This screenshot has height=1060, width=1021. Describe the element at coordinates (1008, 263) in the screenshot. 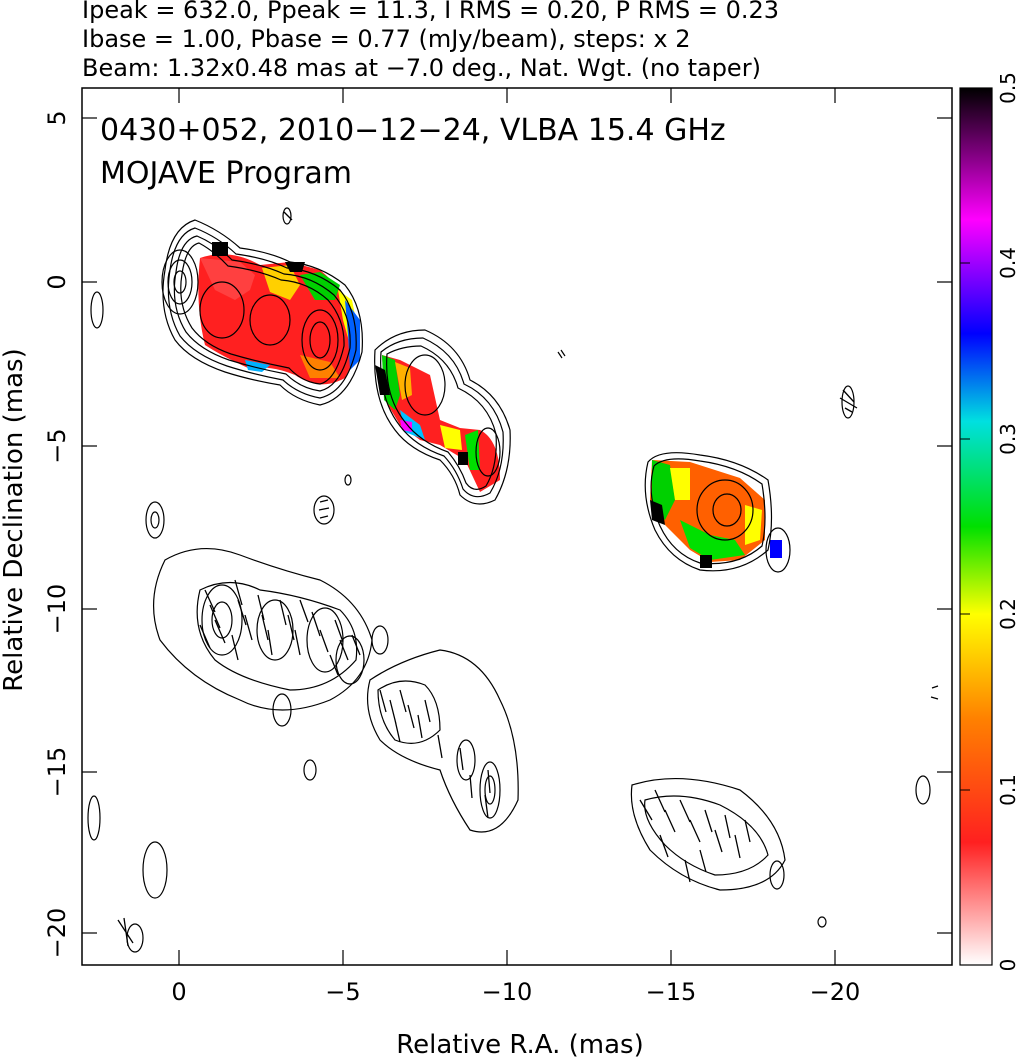

I see `colorbar-tick-1: 0.4` at that location.